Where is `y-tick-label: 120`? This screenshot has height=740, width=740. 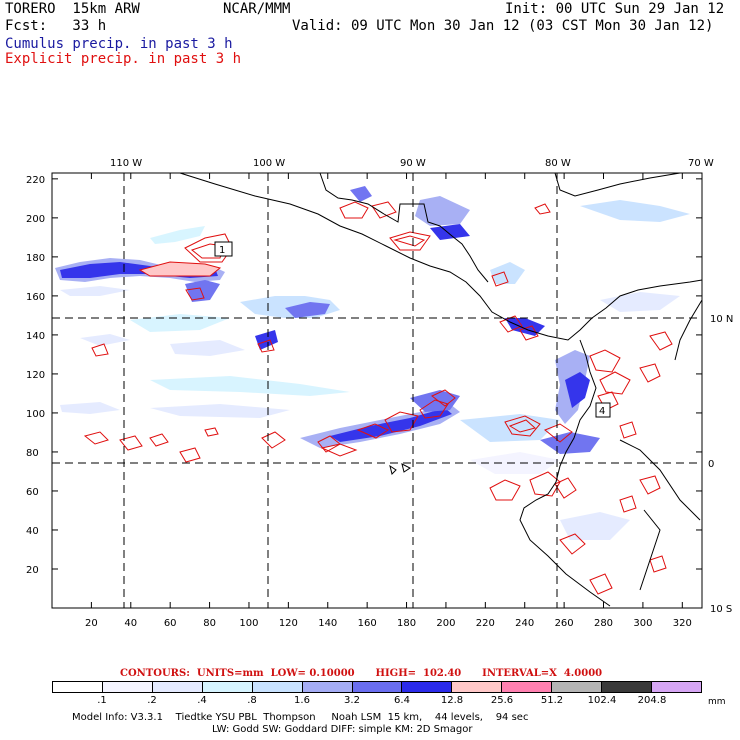 y-tick-label: 120 is located at coordinates (35, 375).